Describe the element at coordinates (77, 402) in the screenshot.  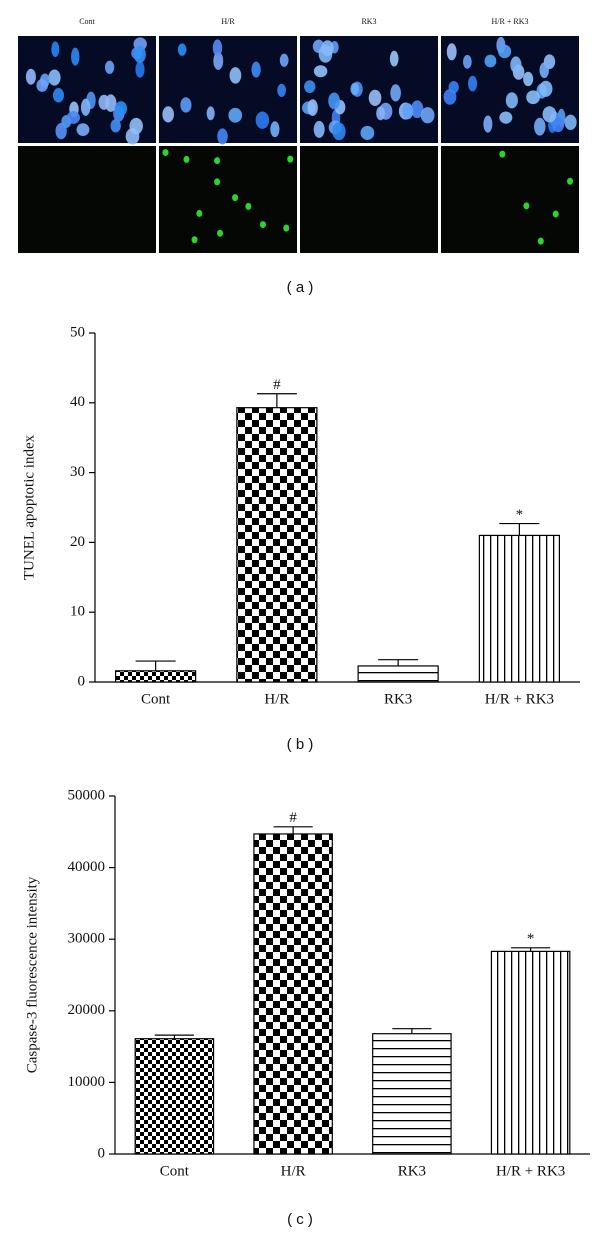
I see `y-tick-label: 40` at that location.